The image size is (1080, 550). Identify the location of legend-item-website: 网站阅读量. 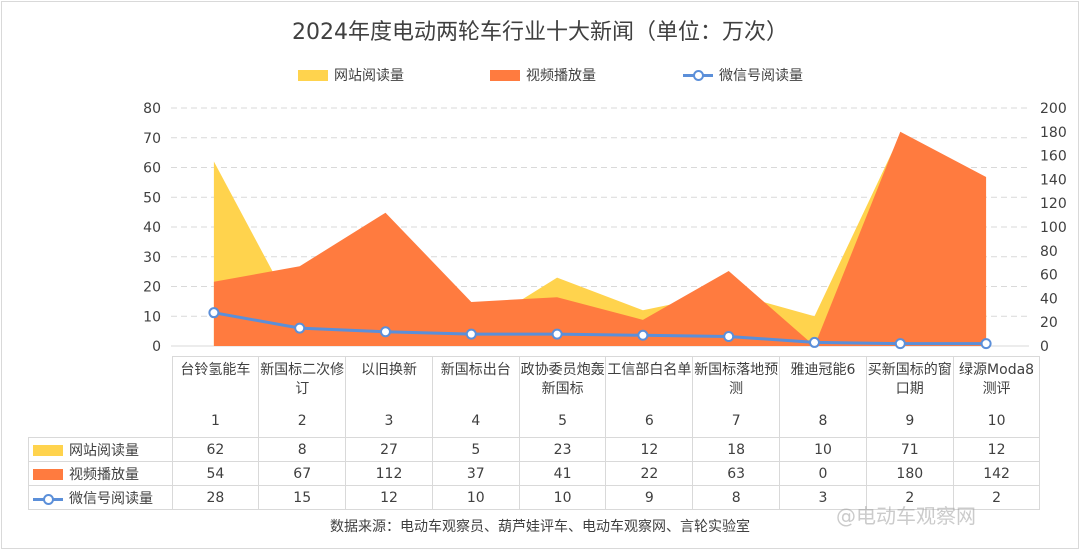
(351, 75).